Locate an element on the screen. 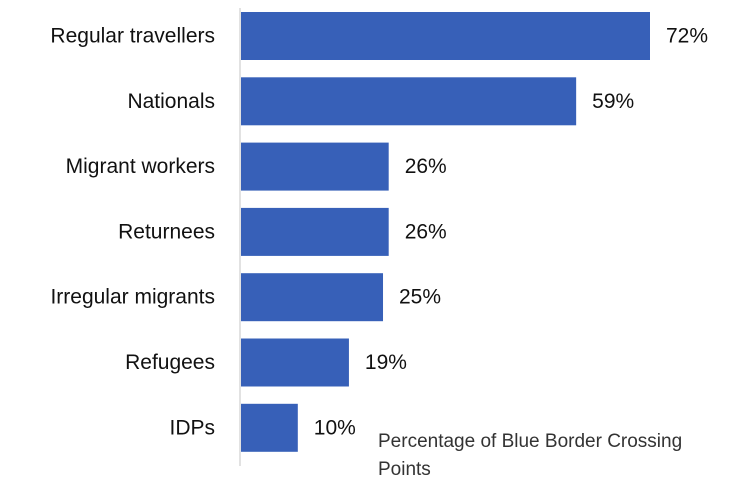 Image resolution: width=731 pixels, height=488 pixels. category-tick-label: Regular travellers is located at coordinates (132, 36).